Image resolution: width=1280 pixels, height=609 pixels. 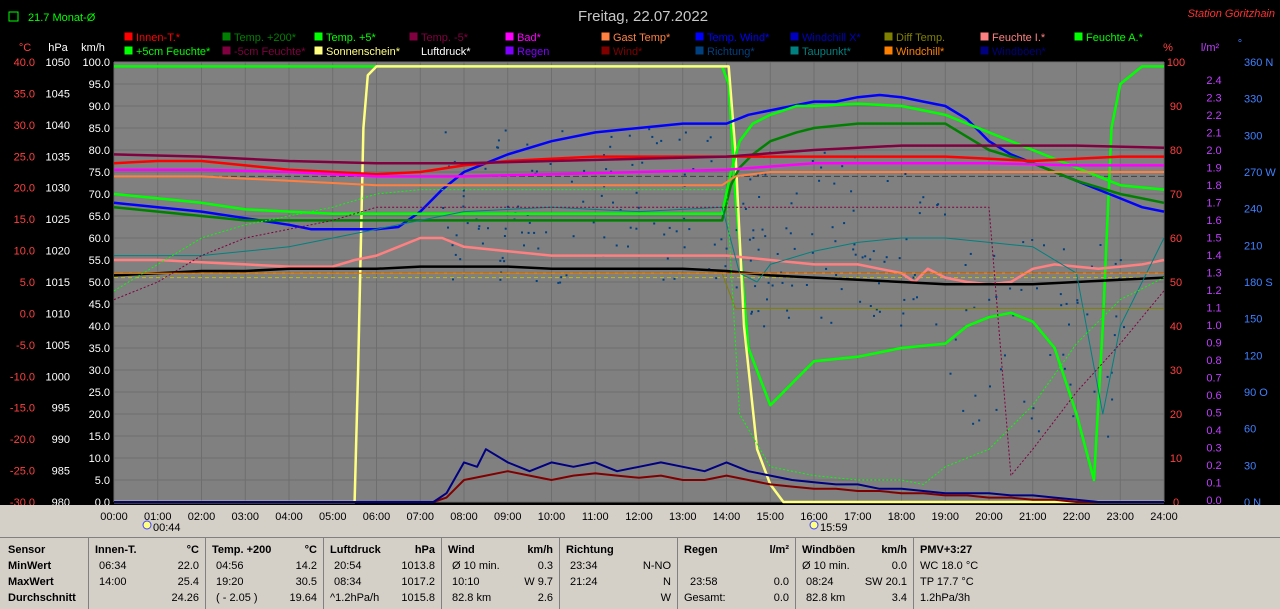 I want to click on stats-temp200-max-time: 19:20, so click(x=230, y=582).